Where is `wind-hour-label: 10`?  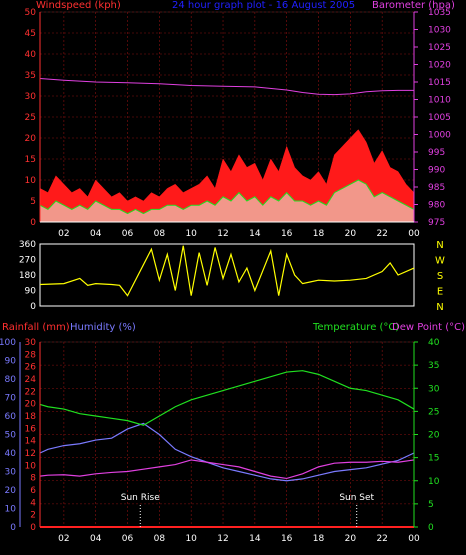
wind-hour-label: 10 is located at coordinates (191, 234).